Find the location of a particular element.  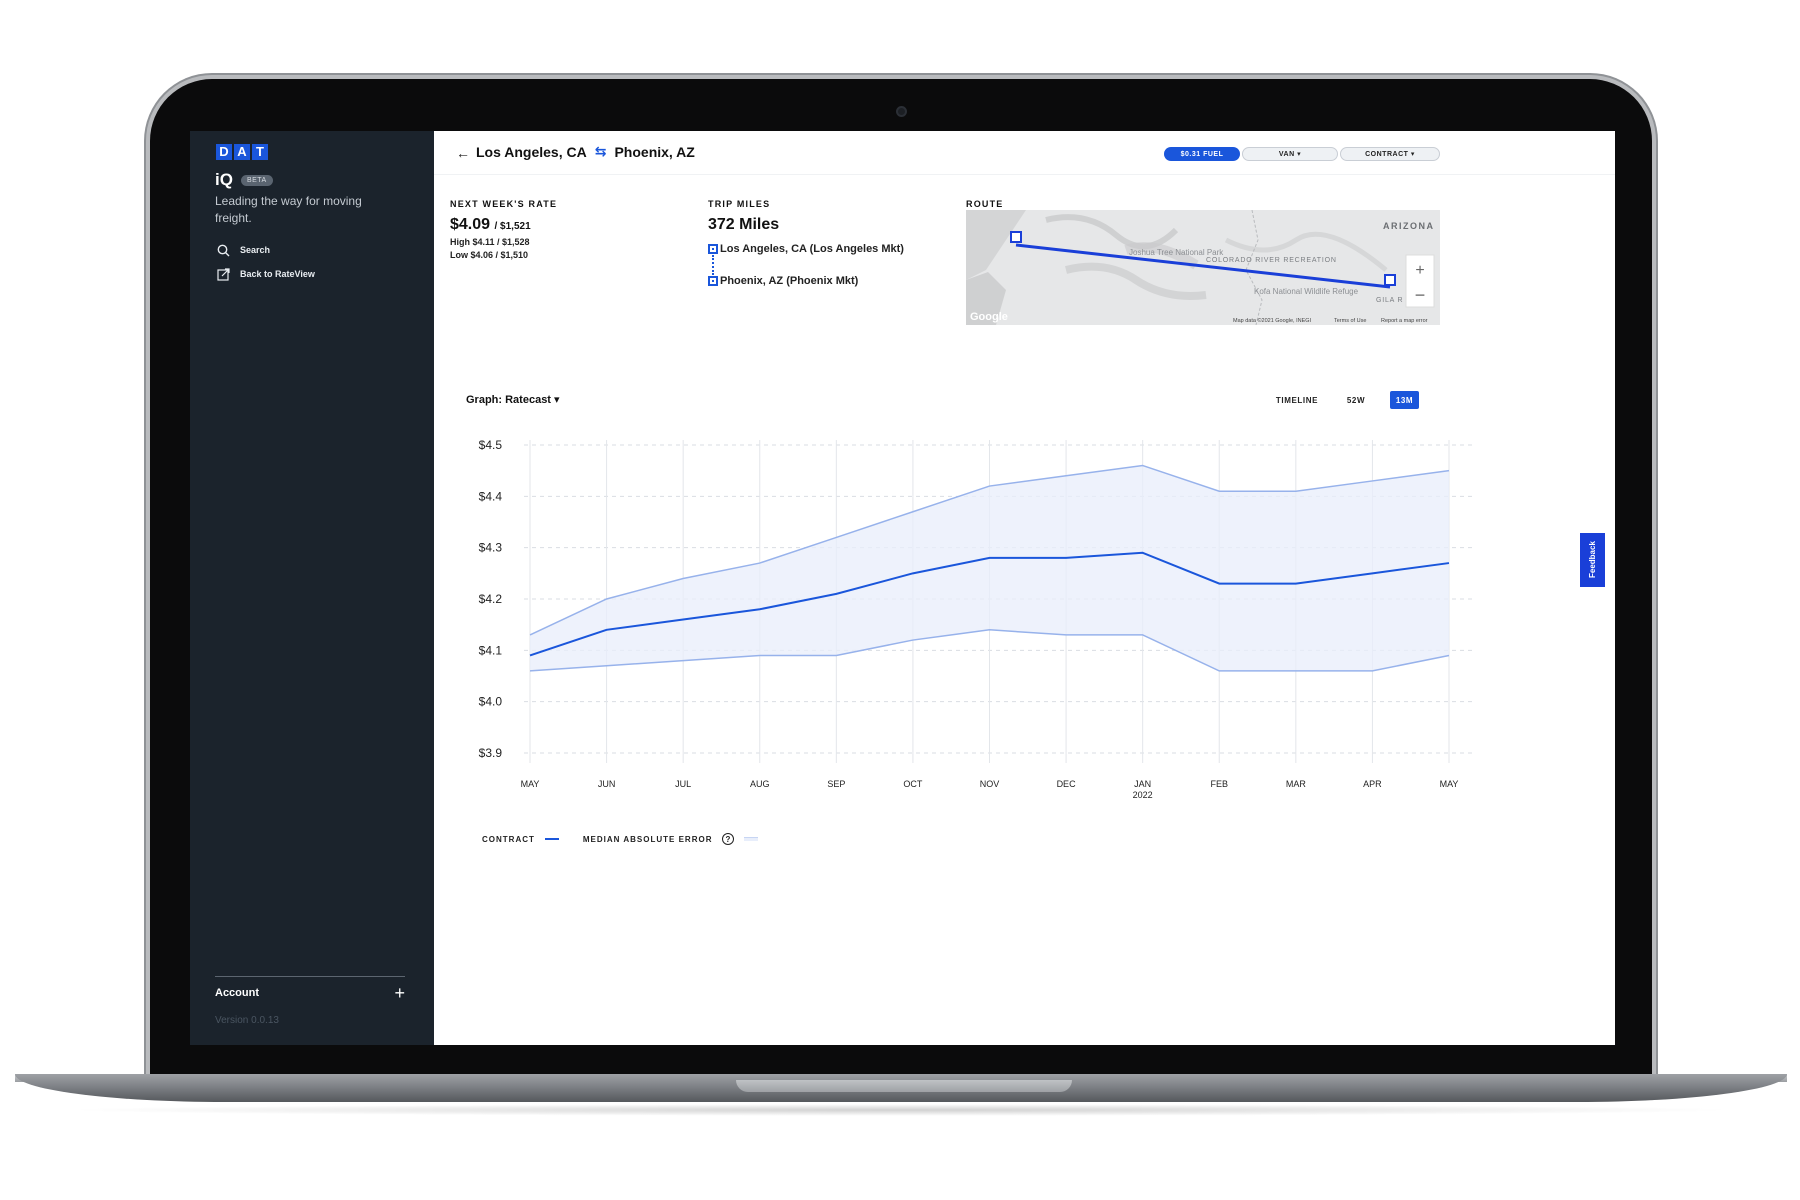

rate-low: Low $4.06 / $1,510 is located at coordinates (489, 255).